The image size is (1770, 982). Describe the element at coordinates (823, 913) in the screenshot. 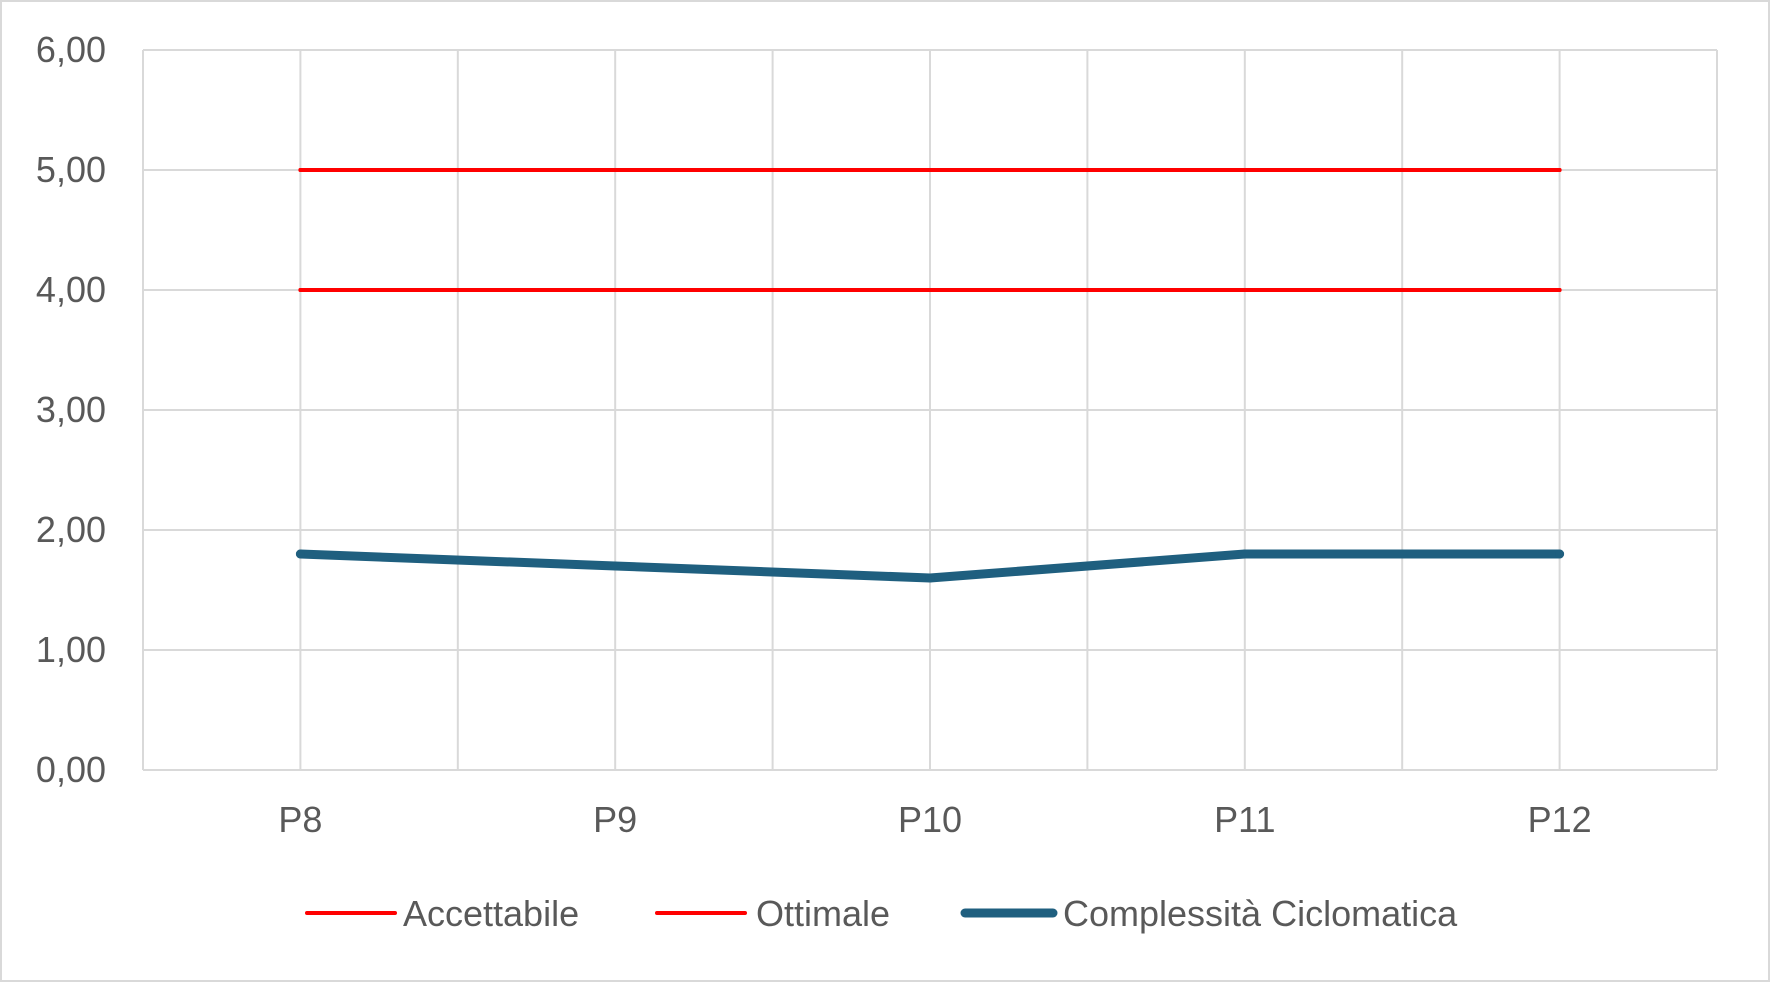

I see `legend-label: Ottimale` at that location.